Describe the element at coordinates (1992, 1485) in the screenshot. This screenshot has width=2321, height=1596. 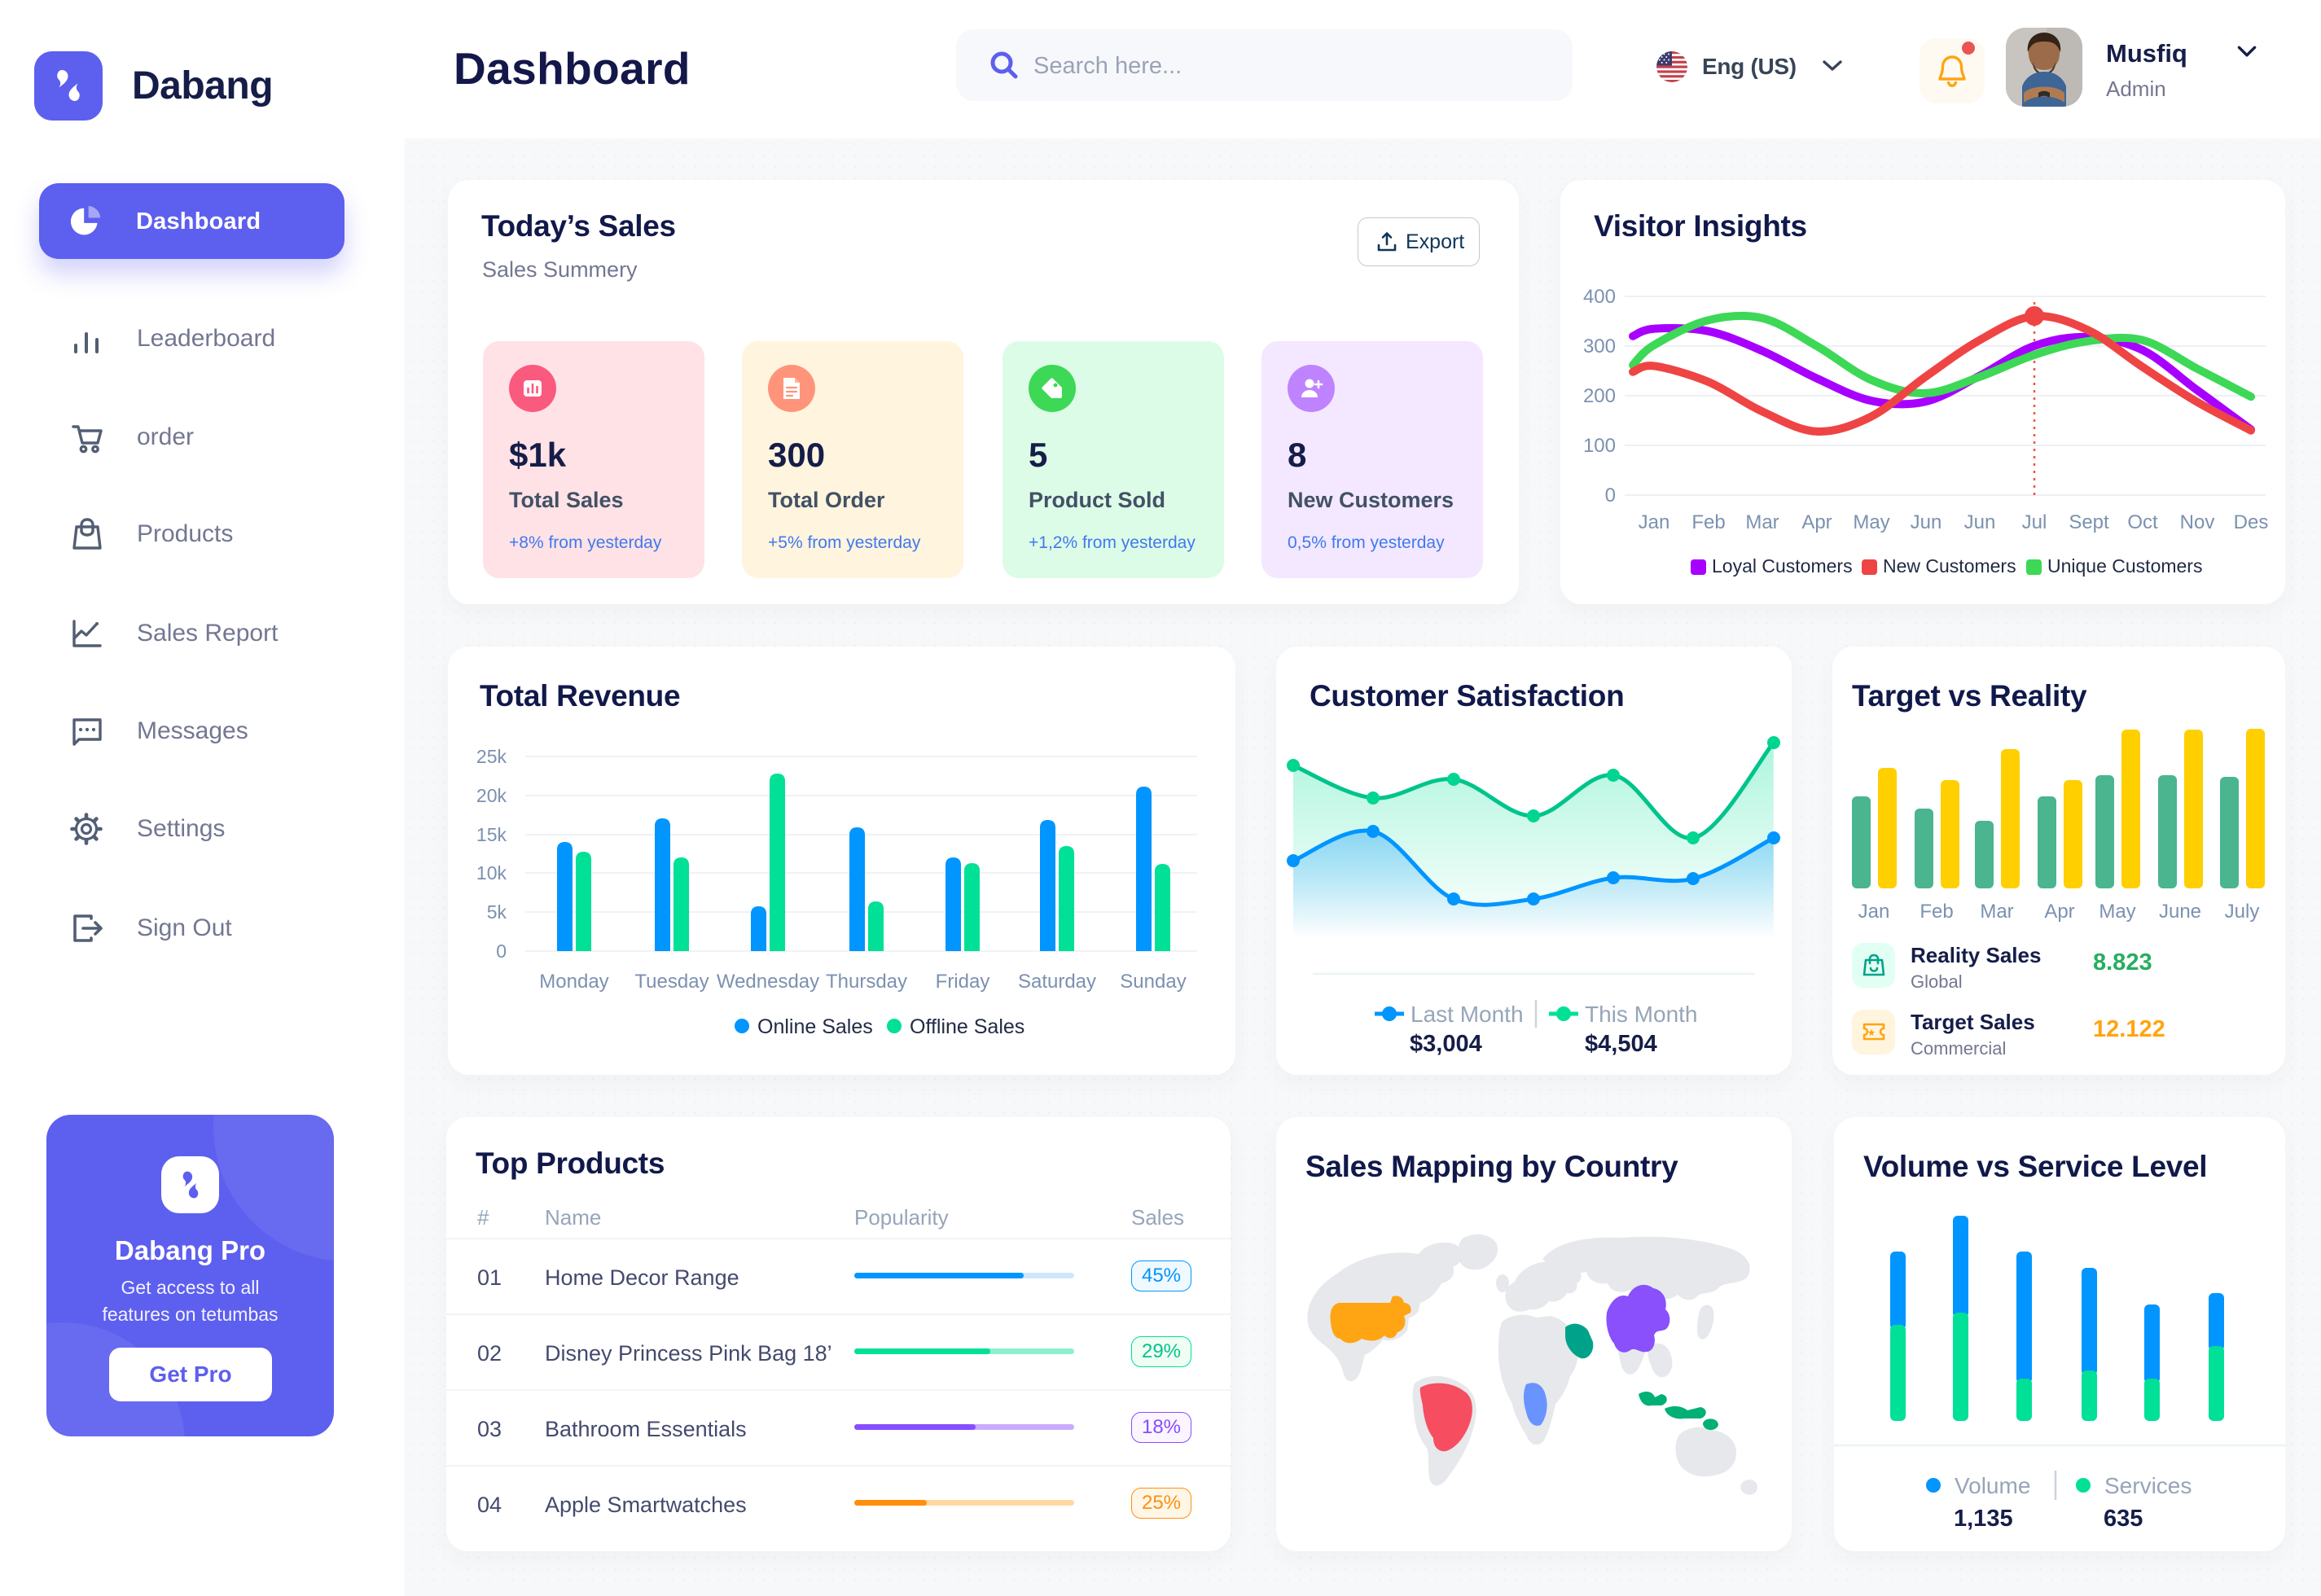
I see `svg-text: Volume` at that location.